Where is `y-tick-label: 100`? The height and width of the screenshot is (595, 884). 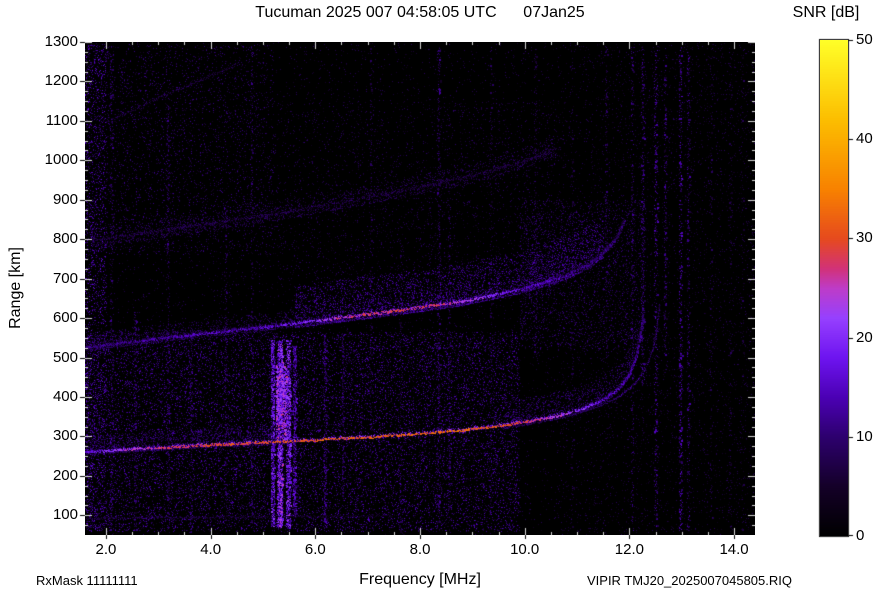 y-tick-label: 100 is located at coordinates (65, 515).